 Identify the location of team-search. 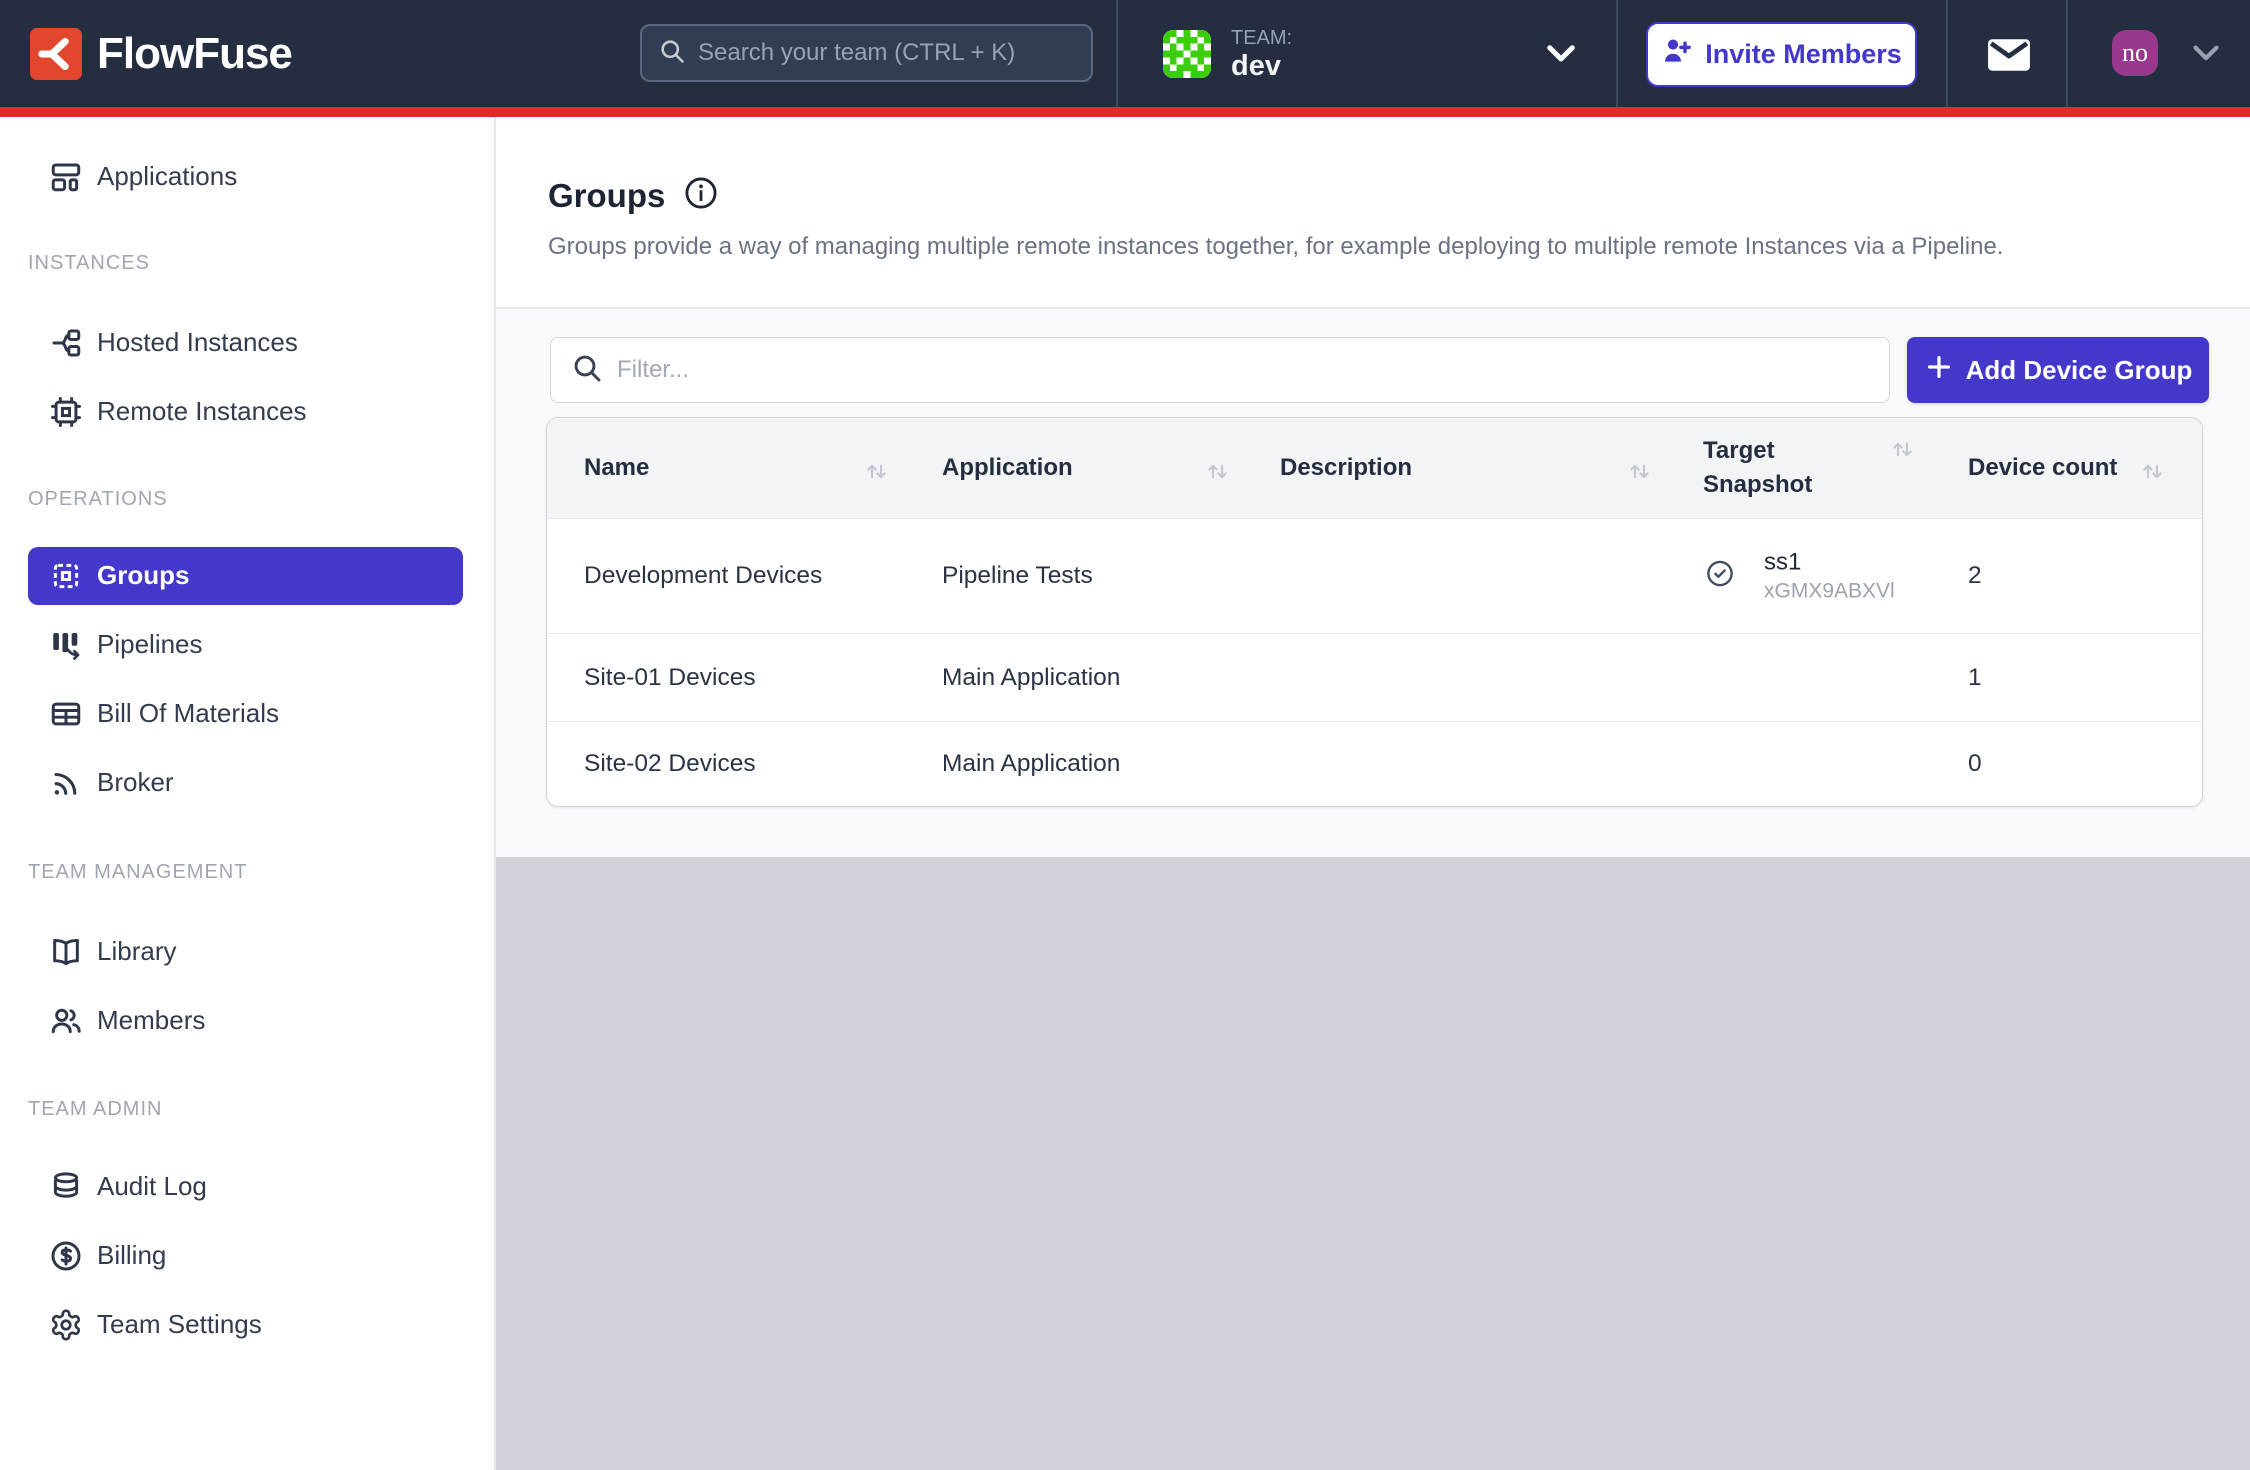
(866, 53).